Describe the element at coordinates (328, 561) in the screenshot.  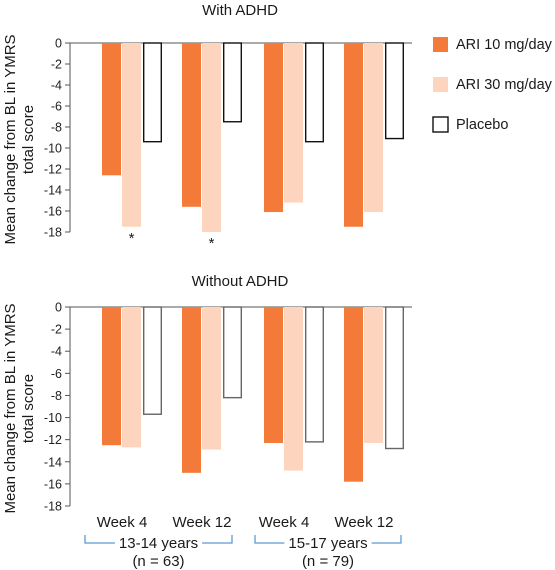
I see `group-n-label: (n = 79)` at that location.